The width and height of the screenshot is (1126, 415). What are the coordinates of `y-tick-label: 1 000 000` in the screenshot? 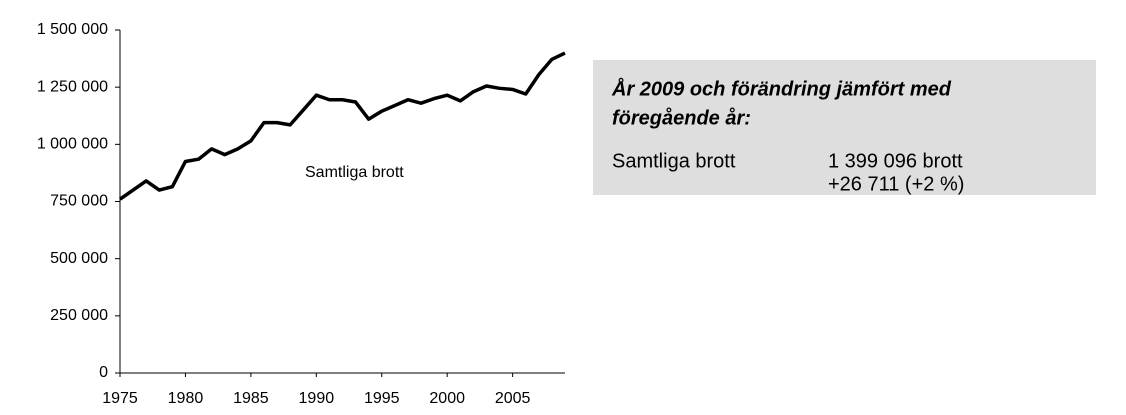 It's located at (72, 144).